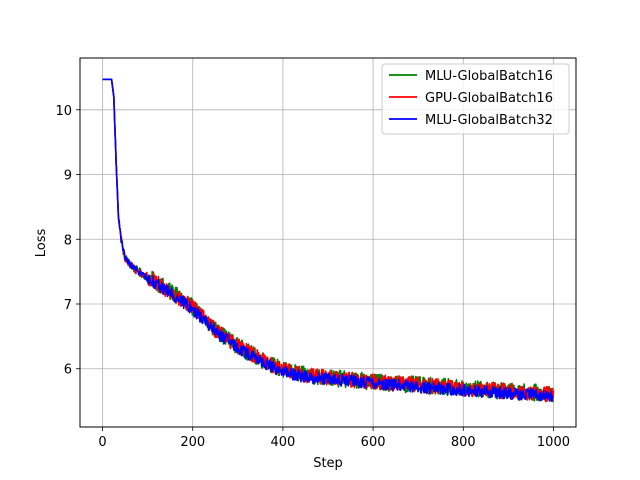  What do you see at coordinates (373, 442) in the screenshot?
I see `x-tick-label: 600` at bounding box center [373, 442].